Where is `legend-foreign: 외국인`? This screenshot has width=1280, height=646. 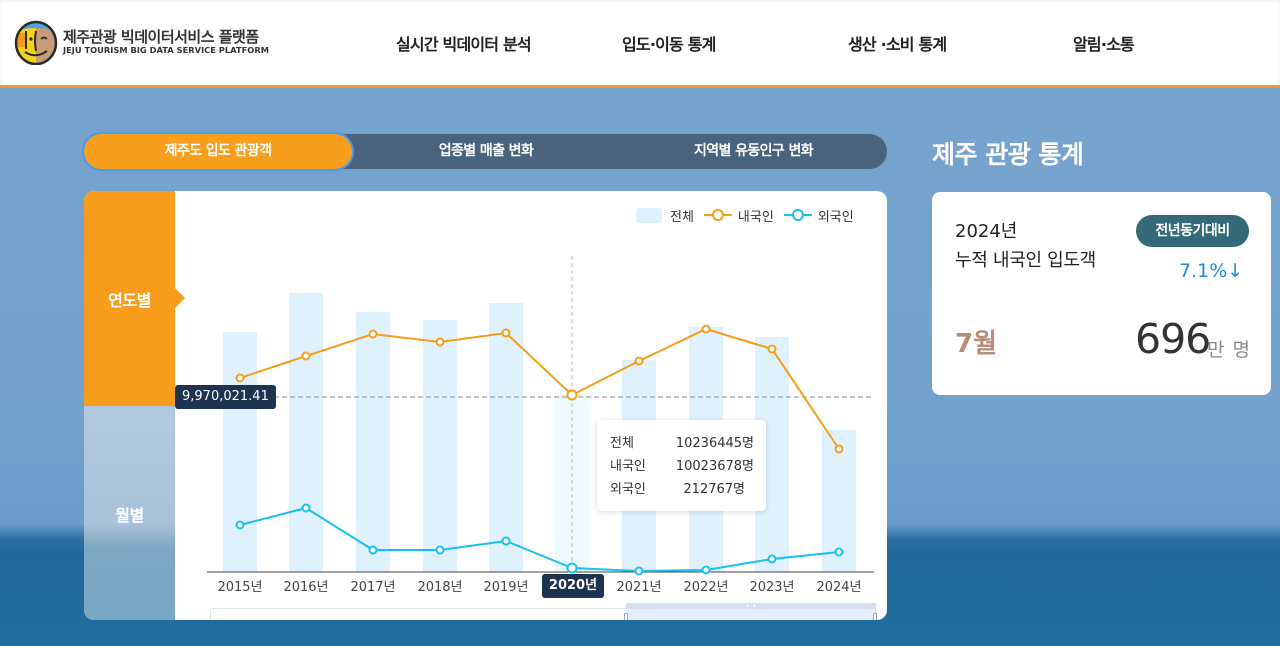 legend-foreign: 외국인 is located at coordinates (818, 215).